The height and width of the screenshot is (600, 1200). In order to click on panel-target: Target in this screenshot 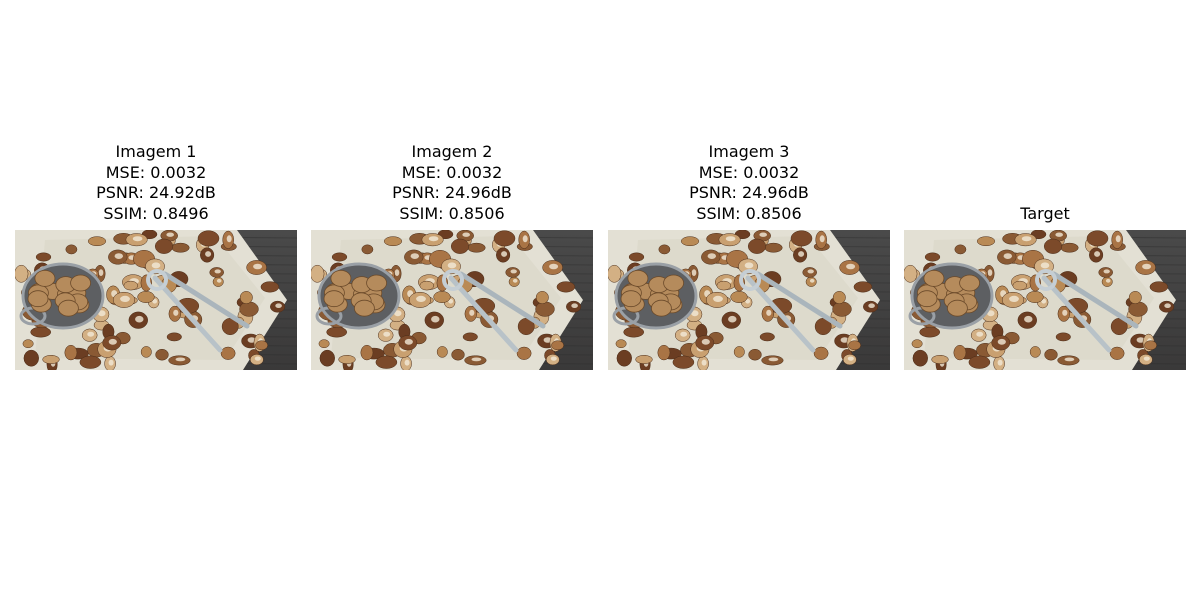, I will do `click(1045, 256)`.